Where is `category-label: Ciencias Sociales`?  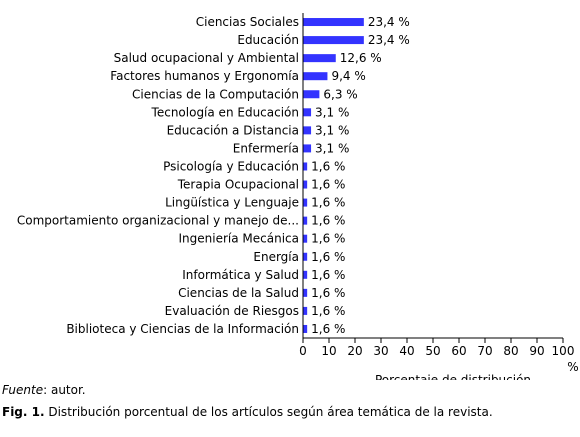
category-label: Ciencias Sociales is located at coordinates (247, 22).